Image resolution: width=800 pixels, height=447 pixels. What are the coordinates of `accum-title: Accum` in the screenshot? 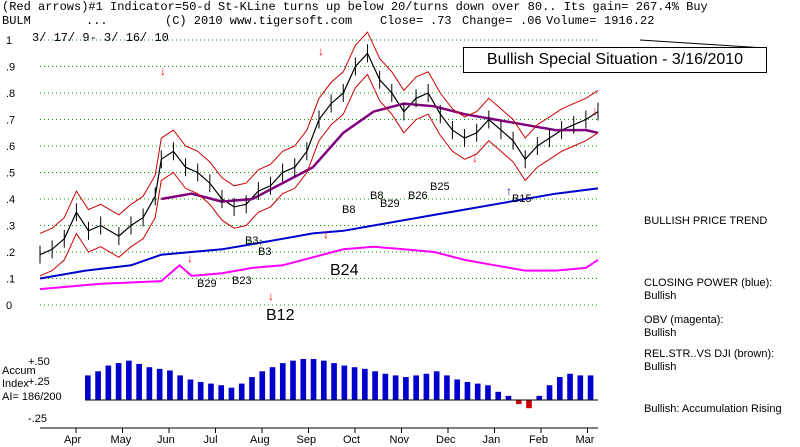 It's located at (19, 371).